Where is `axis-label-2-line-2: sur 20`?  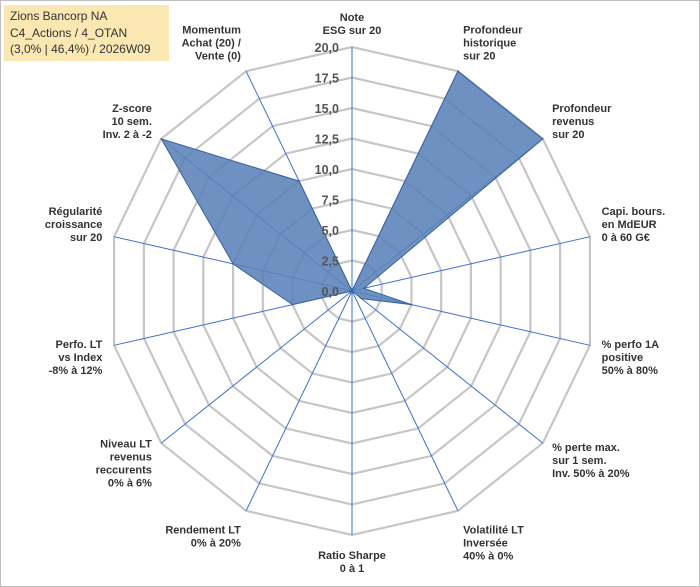 axis-label-2-line-2: sur 20 is located at coordinates (568, 135).